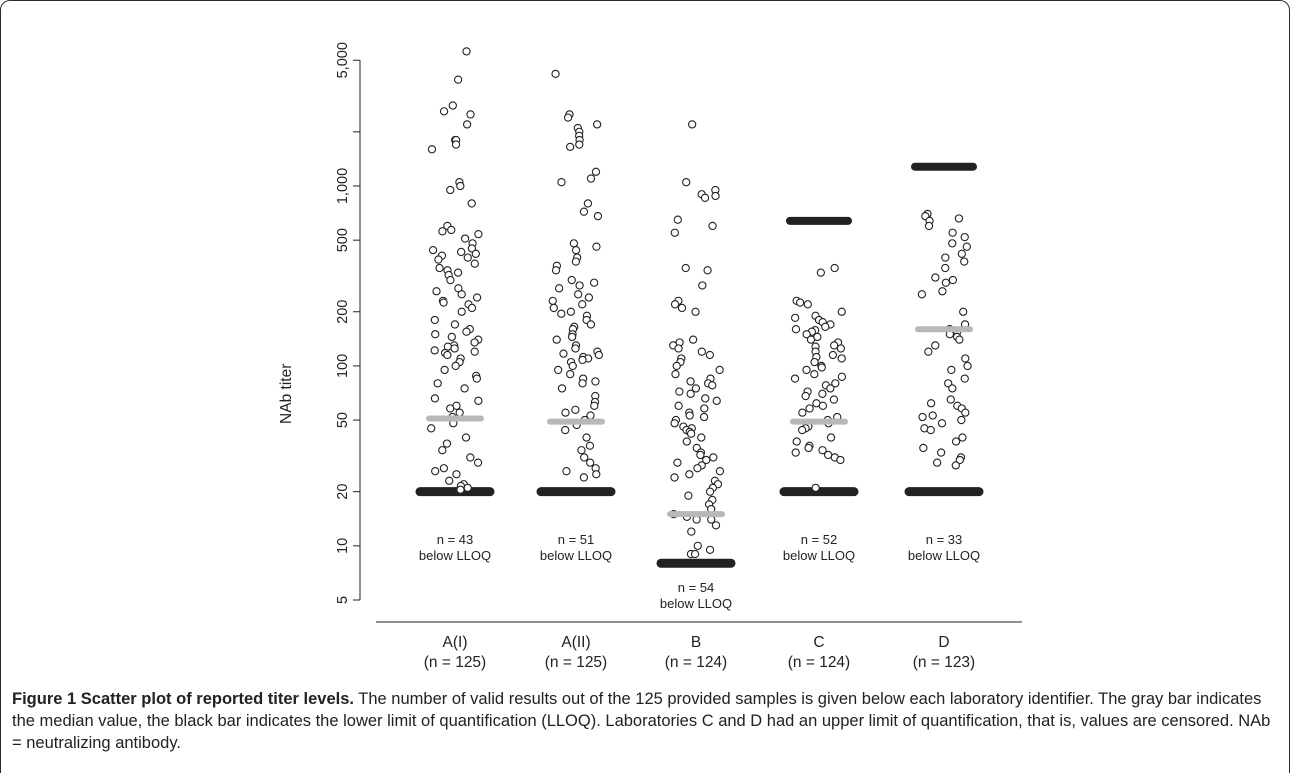 This screenshot has height=773, width=1290. I want to click on y-tick-label: 100, so click(343, 366).